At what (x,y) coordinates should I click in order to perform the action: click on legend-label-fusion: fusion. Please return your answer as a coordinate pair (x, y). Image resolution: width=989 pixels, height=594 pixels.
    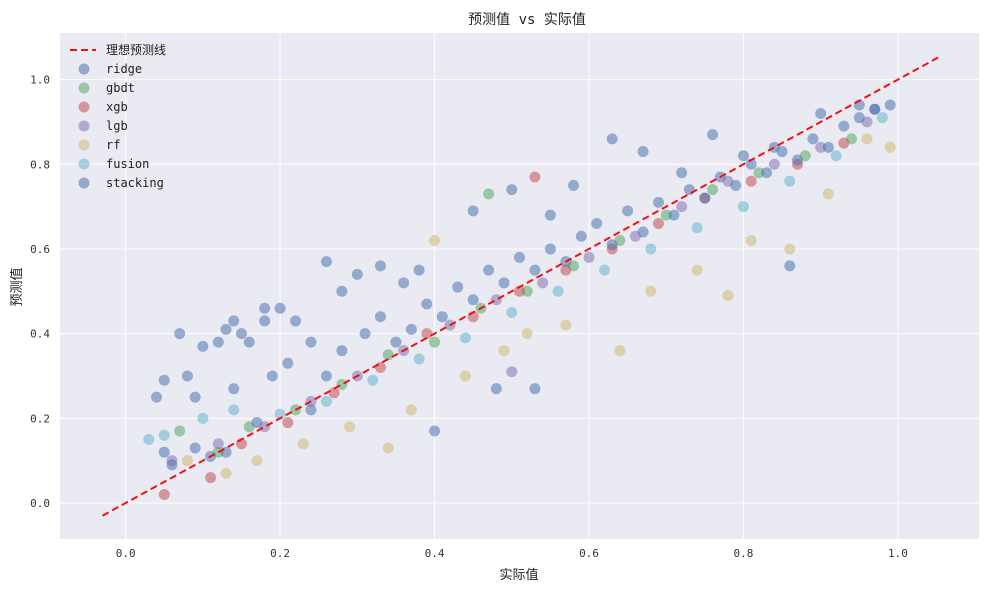
    Looking at the image, I should click on (127, 164).